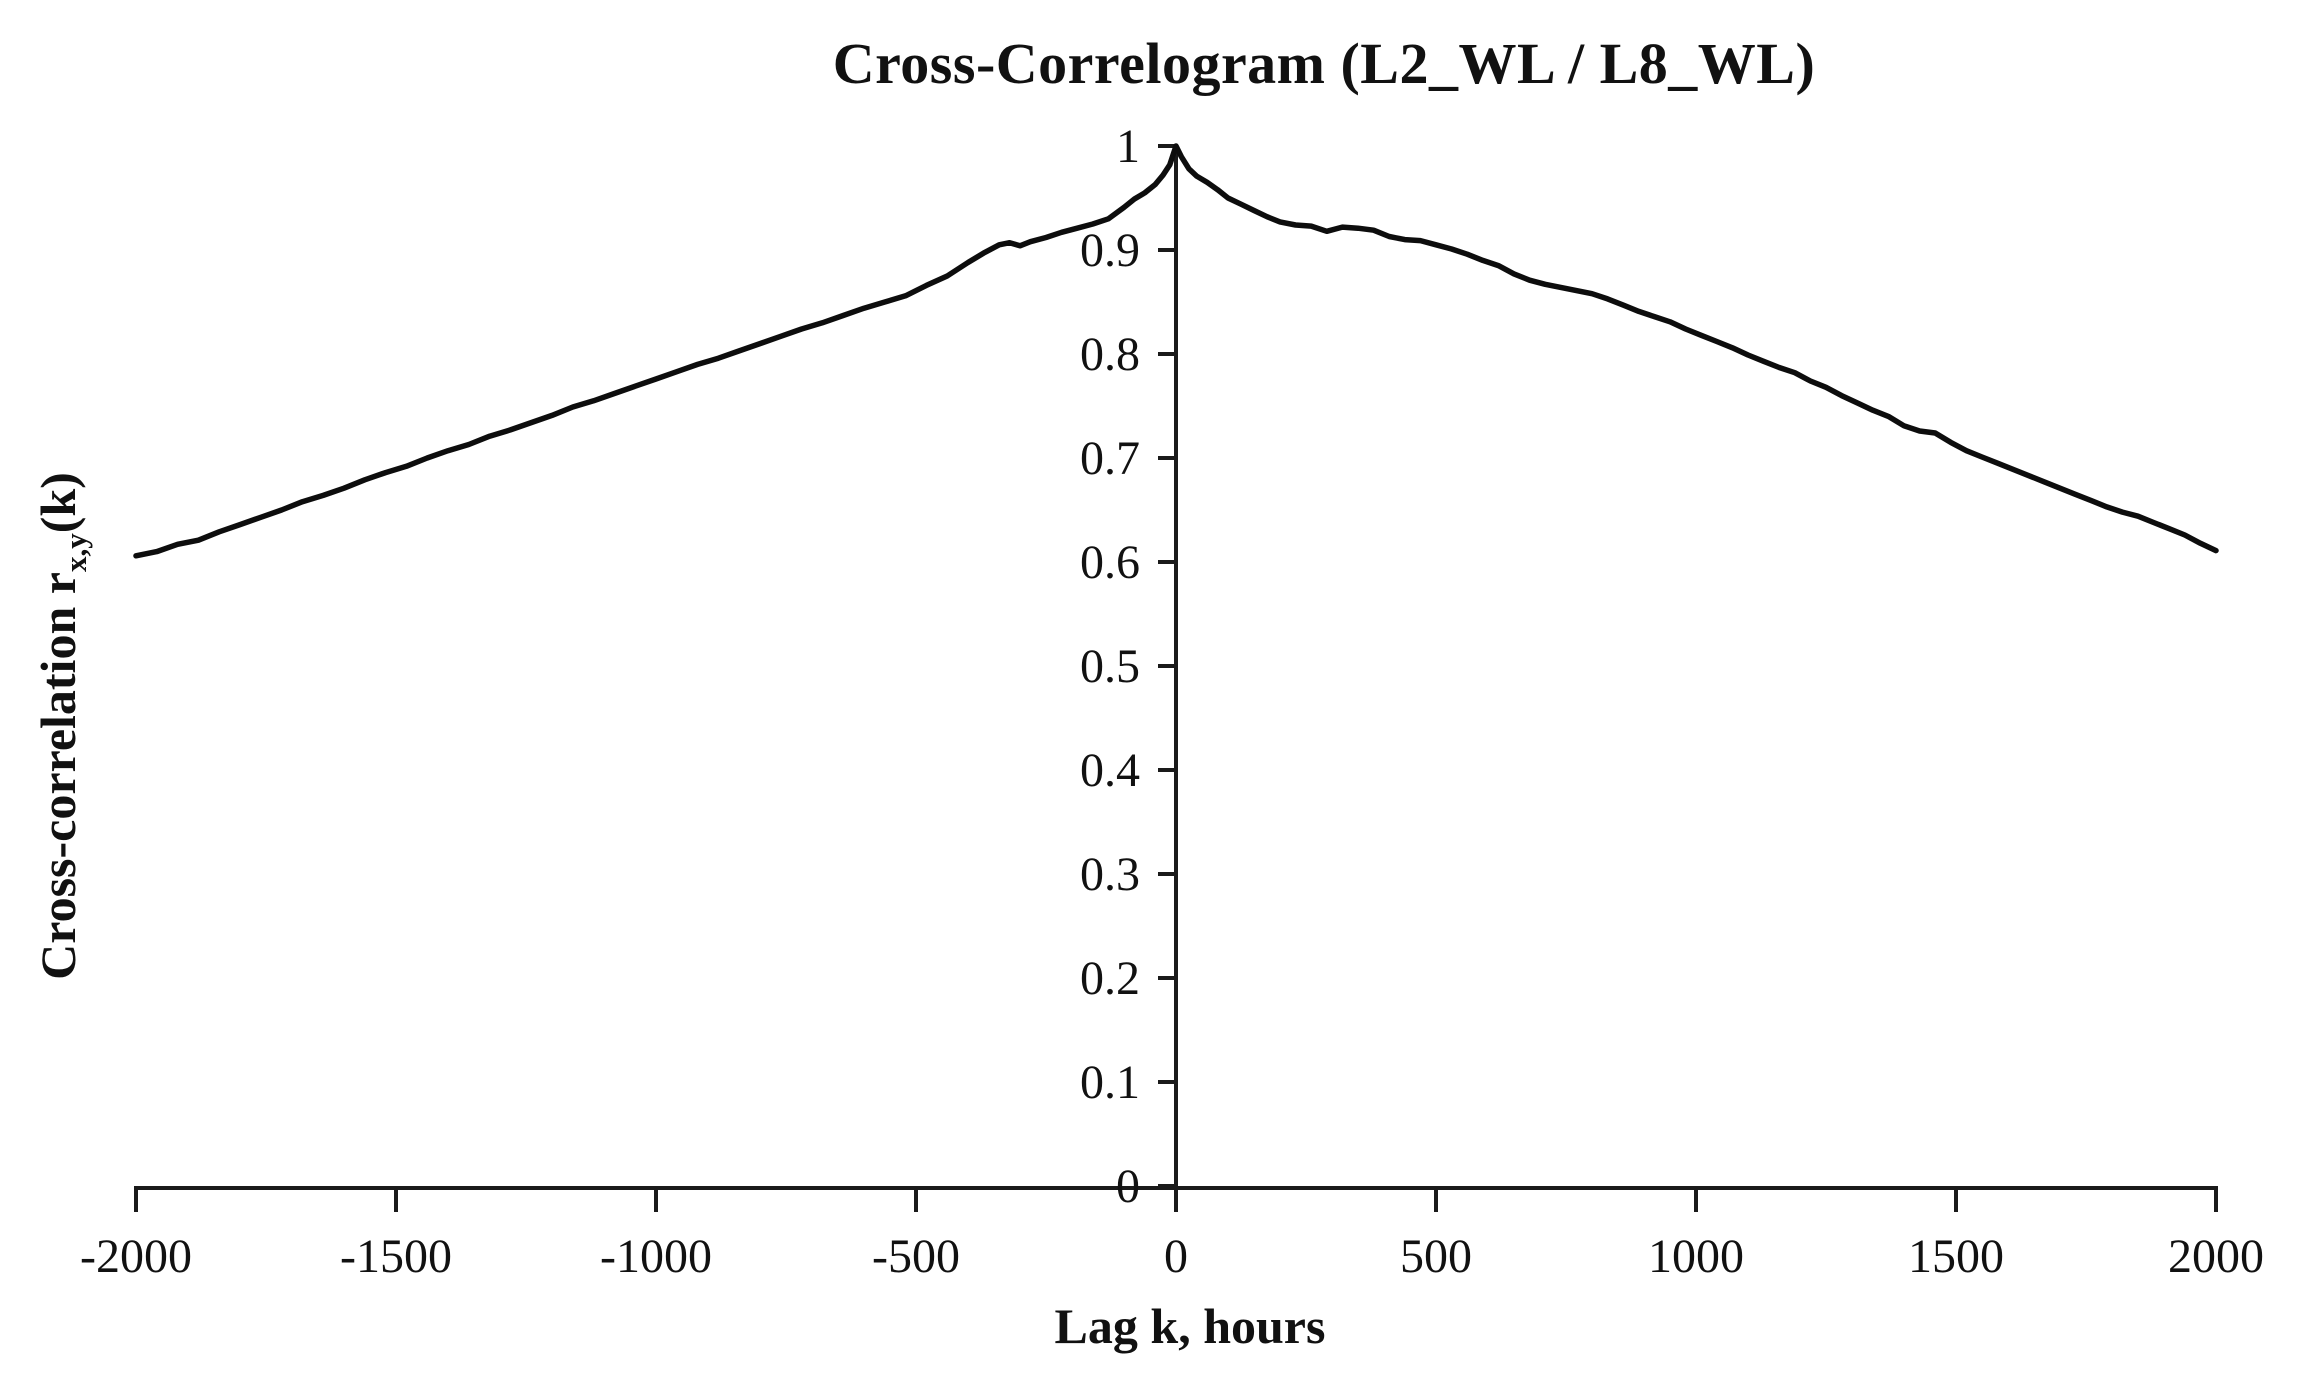 The height and width of the screenshot is (1384, 2306). What do you see at coordinates (1110, 458) in the screenshot?
I see `y-tick-label: 0.7` at bounding box center [1110, 458].